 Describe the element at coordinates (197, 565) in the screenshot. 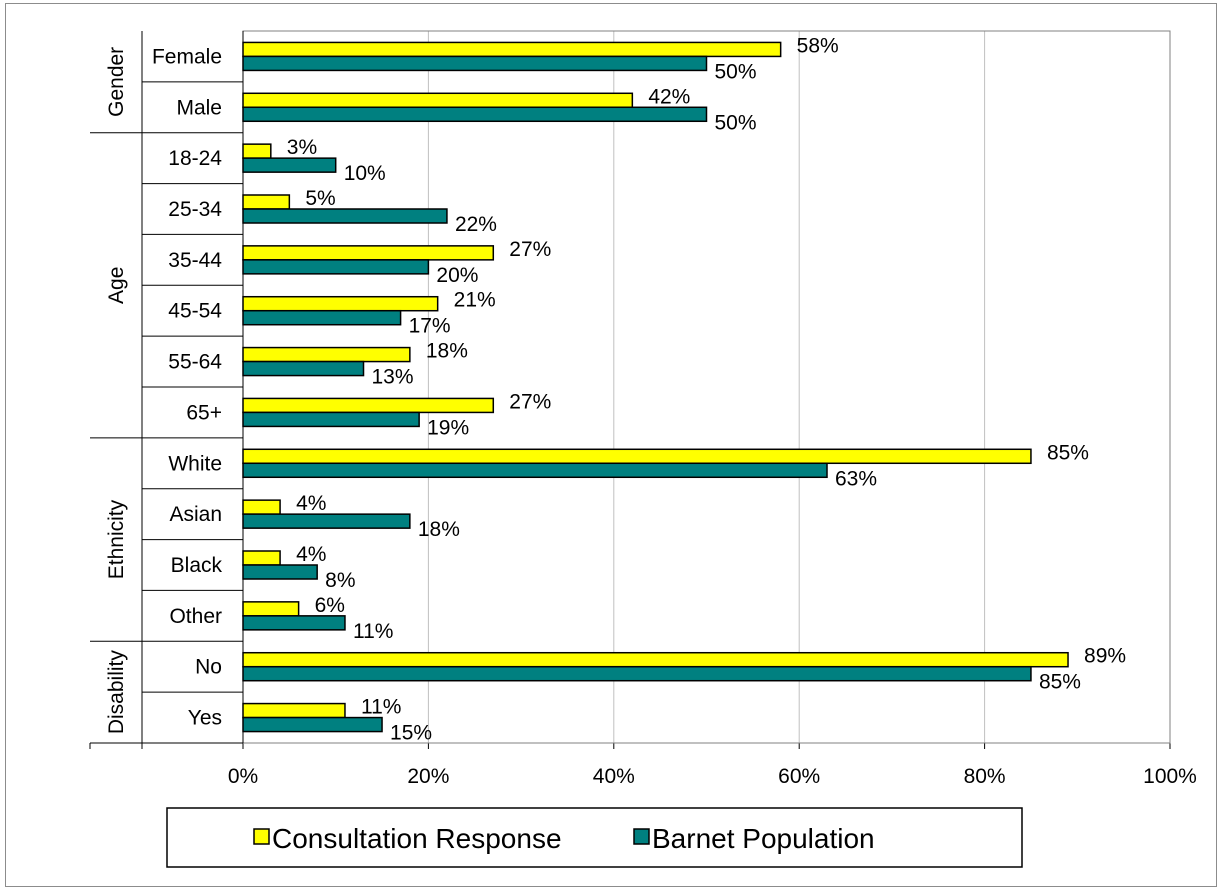

I see `category-label: Black` at that location.